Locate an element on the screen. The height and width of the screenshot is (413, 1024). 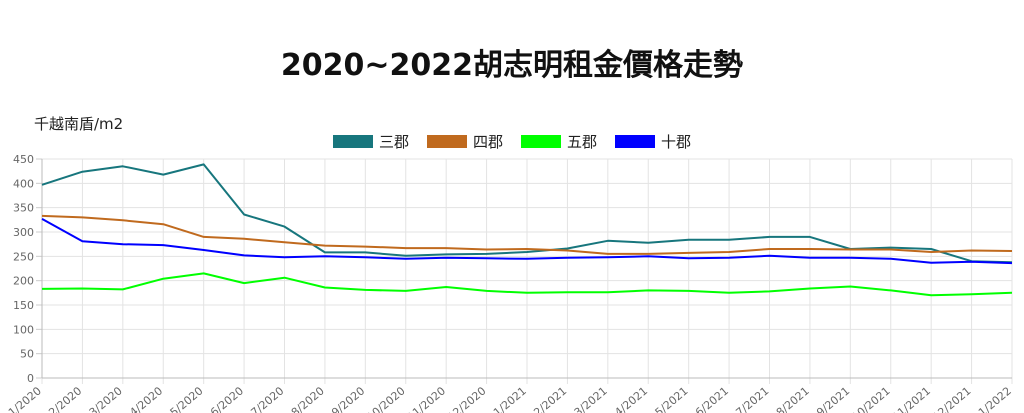
legend-item-sanjun: 三郡 is located at coordinates (370, 141).